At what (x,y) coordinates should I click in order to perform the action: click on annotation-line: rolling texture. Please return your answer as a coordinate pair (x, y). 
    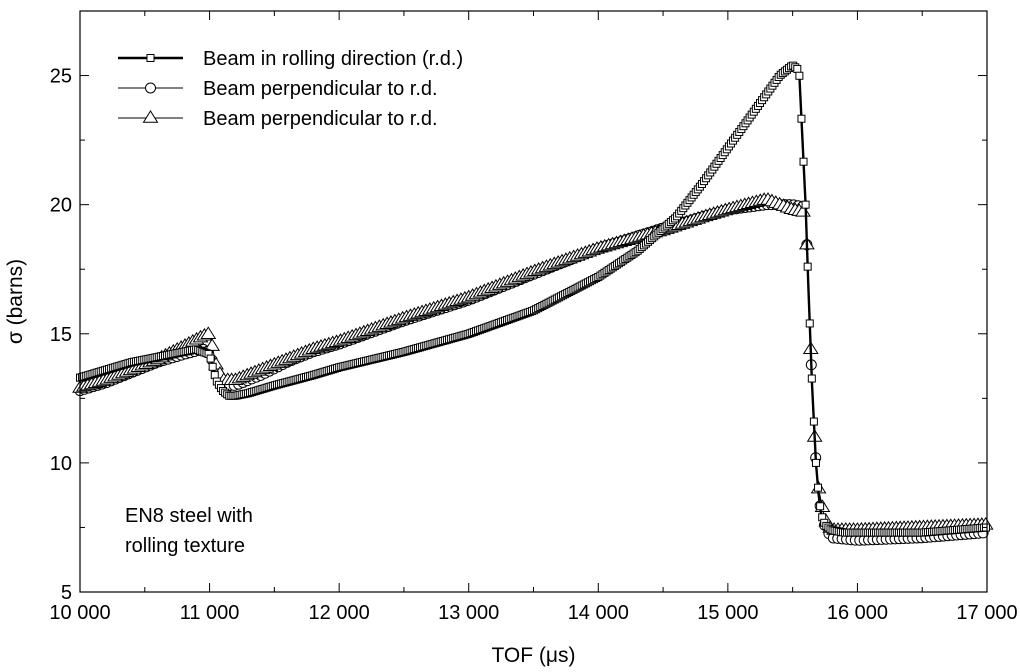
    Looking at the image, I should click on (185, 546).